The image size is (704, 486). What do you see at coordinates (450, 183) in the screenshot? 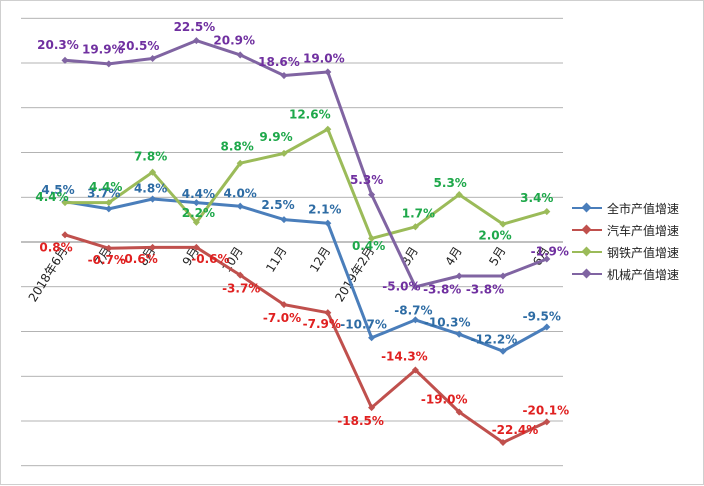
I see `data-label: 5.3%` at bounding box center [450, 183].